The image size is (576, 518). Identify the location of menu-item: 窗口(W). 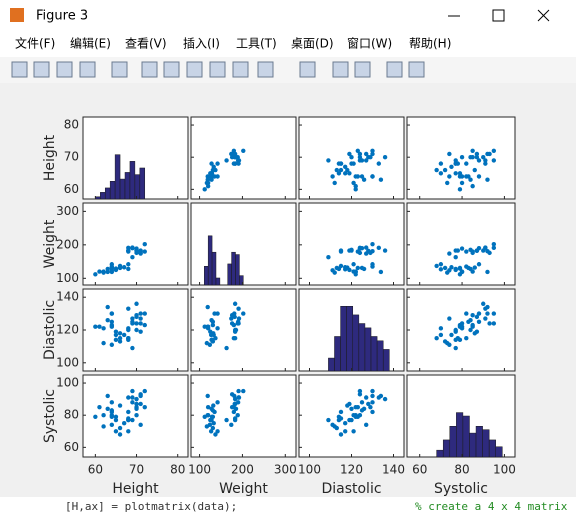
(369, 44).